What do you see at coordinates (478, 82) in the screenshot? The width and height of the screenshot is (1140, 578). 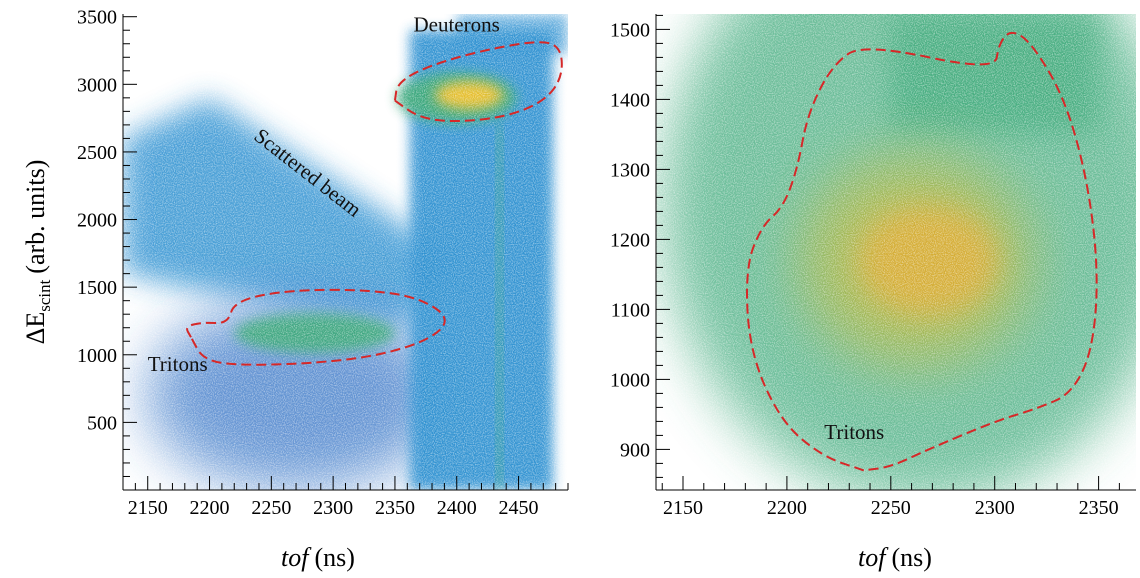 I see `left-cut-deuterons` at bounding box center [478, 82].